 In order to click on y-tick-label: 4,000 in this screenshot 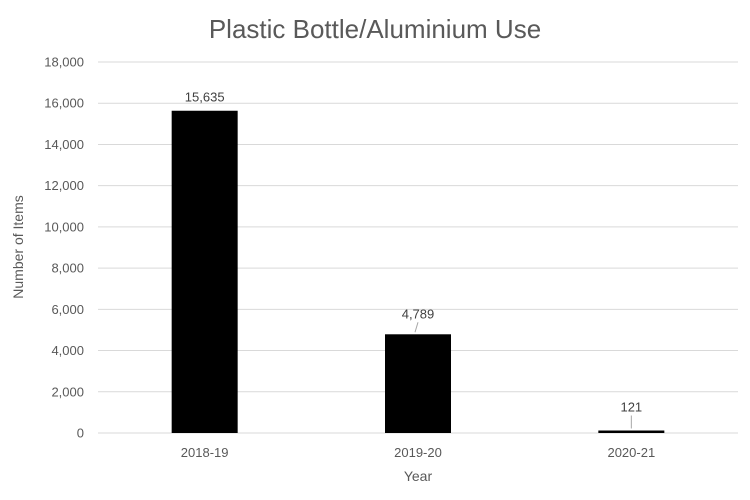, I will do `click(67, 350)`.